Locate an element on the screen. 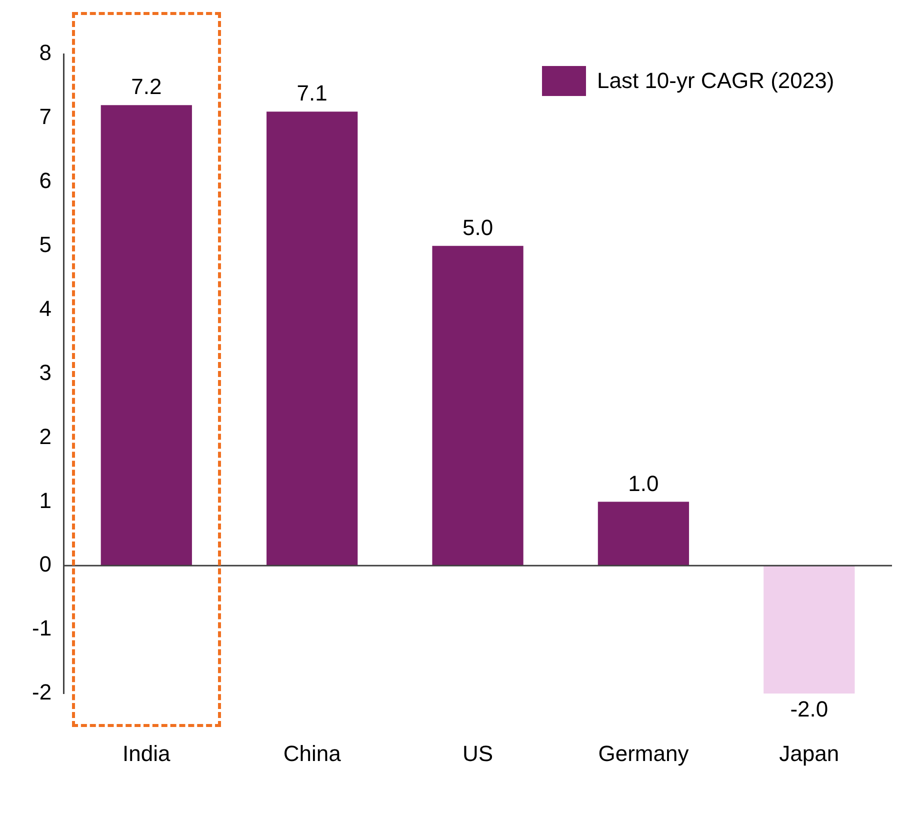  x-tick-label: Japan is located at coordinates (809, 753).